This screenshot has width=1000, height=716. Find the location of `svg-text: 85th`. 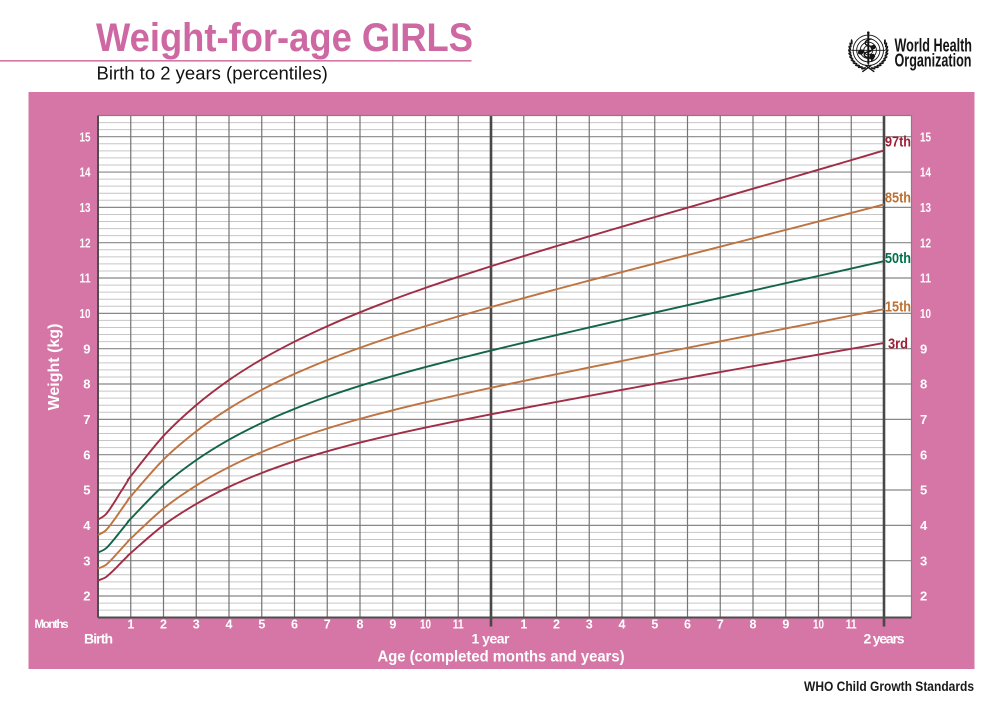

svg-text: 85th is located at coordinates (898, 197).